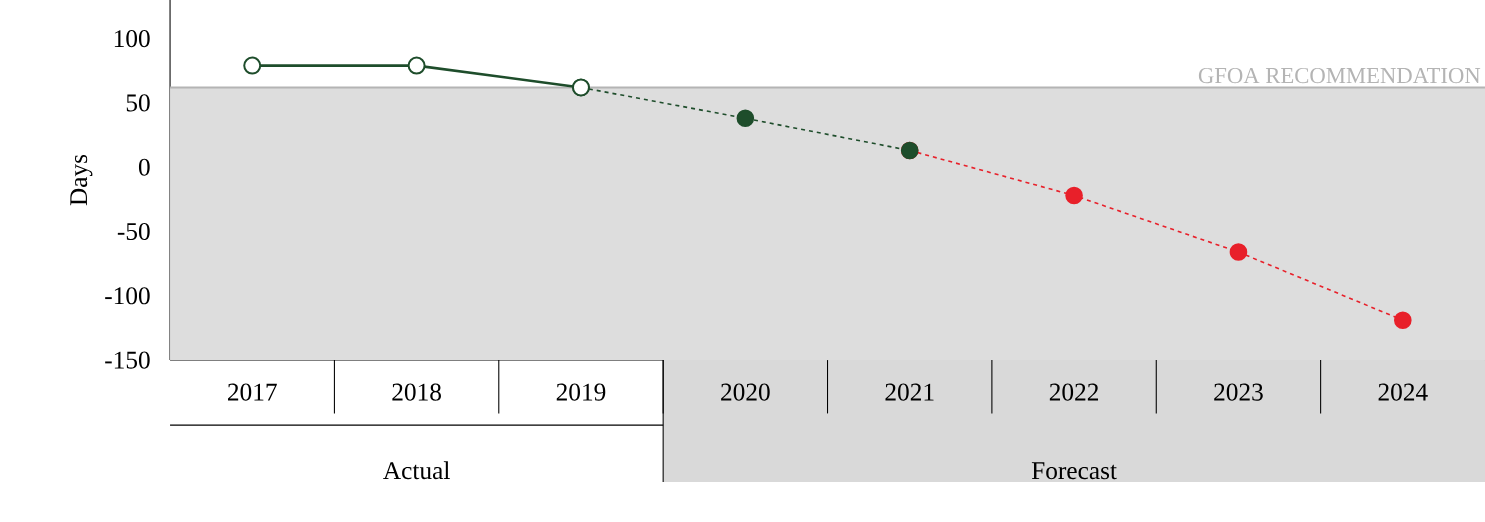 The height and width of the screenshot is (522, 1485). Describe the element at coordinates (127, 360) in the screenshot. I see `y-tick-label: -150` at that location.